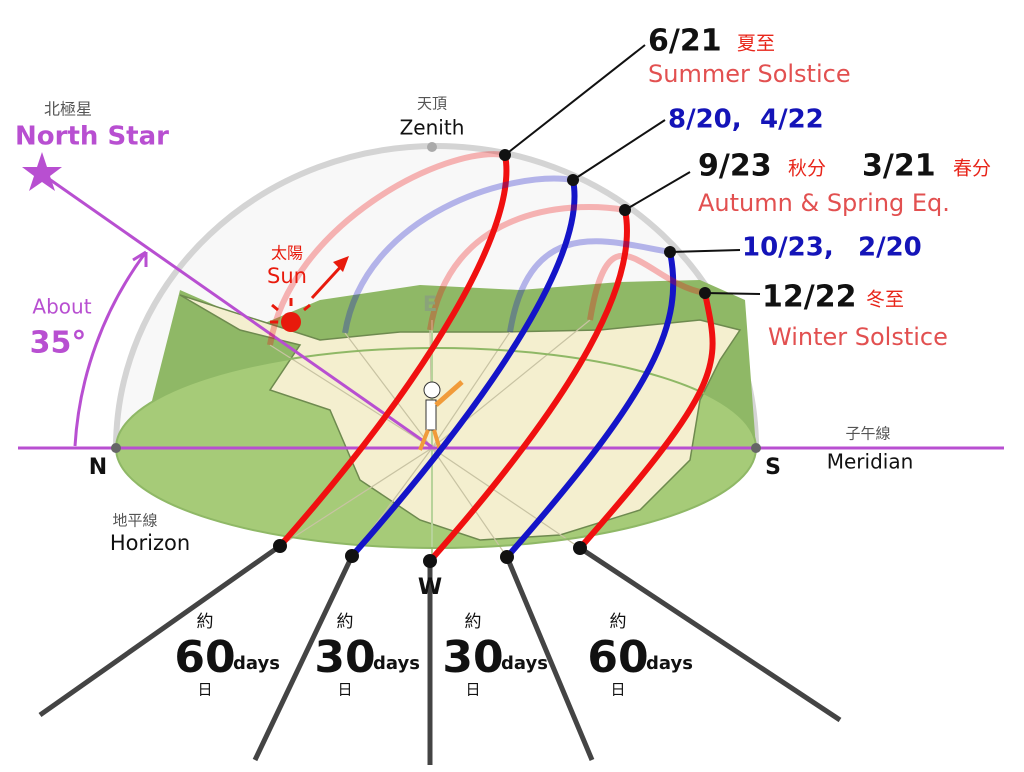  Describe the element at coordinates (899, 166) in the screenshot. I see `date: 3/21` at that location.